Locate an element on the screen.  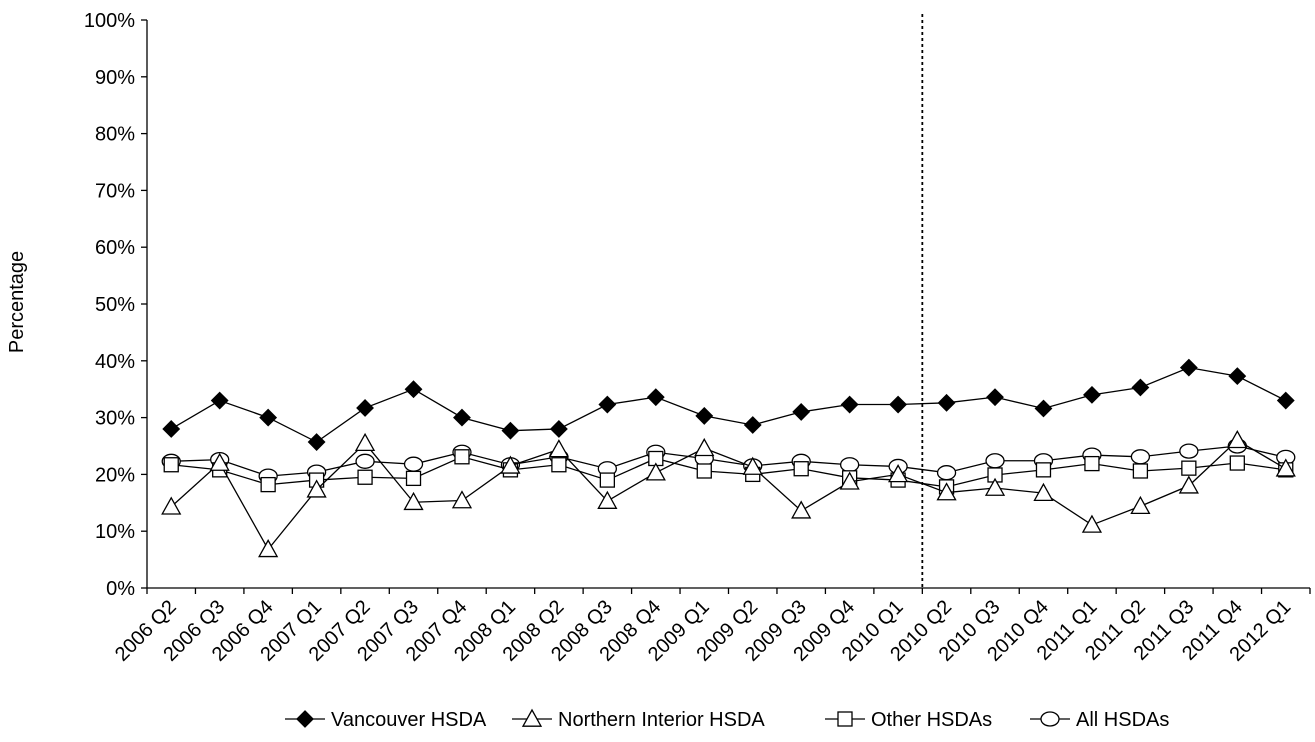
y-tick-label: 80% is located at coordinates (115, 135).